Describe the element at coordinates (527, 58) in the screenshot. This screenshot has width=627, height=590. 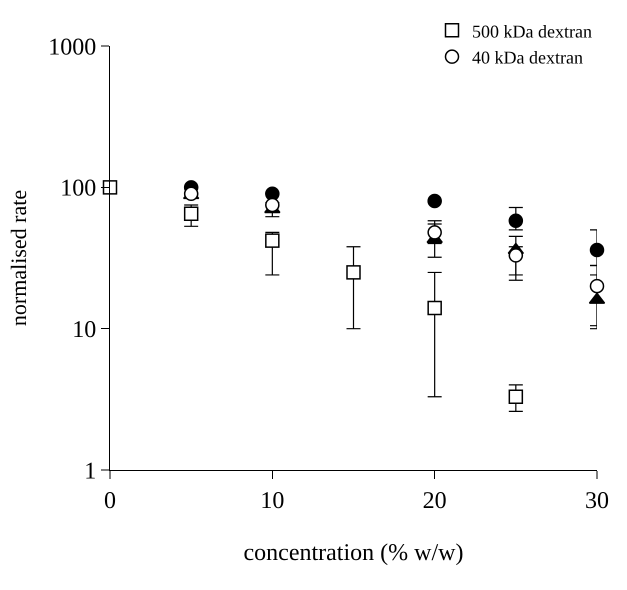
I see `legend-label: 40 kDa dextran` at that location.